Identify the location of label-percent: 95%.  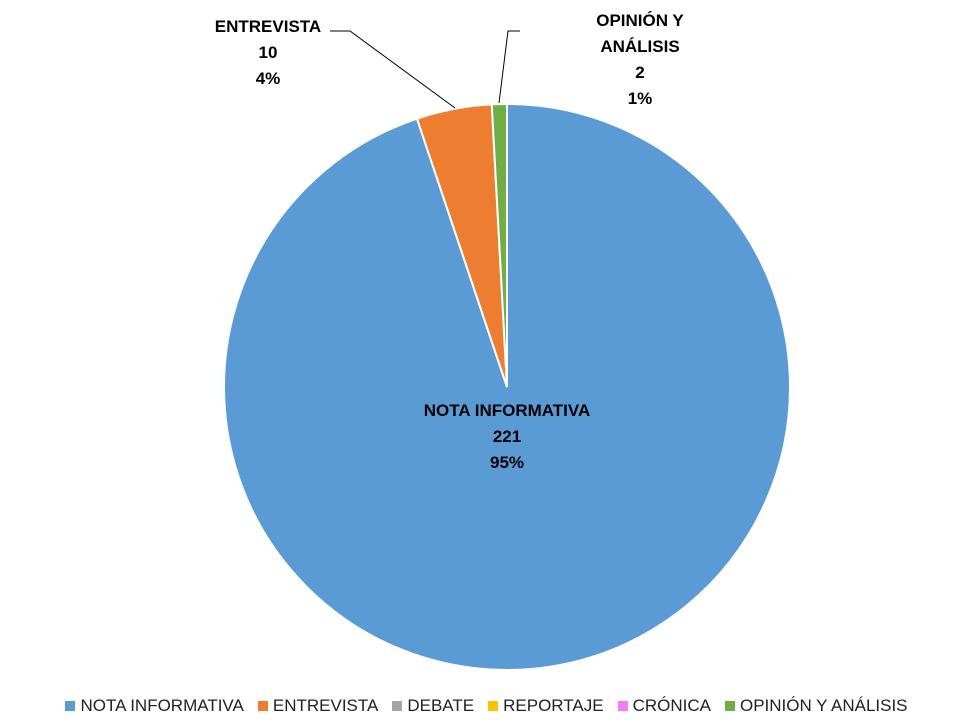
(507, 462).